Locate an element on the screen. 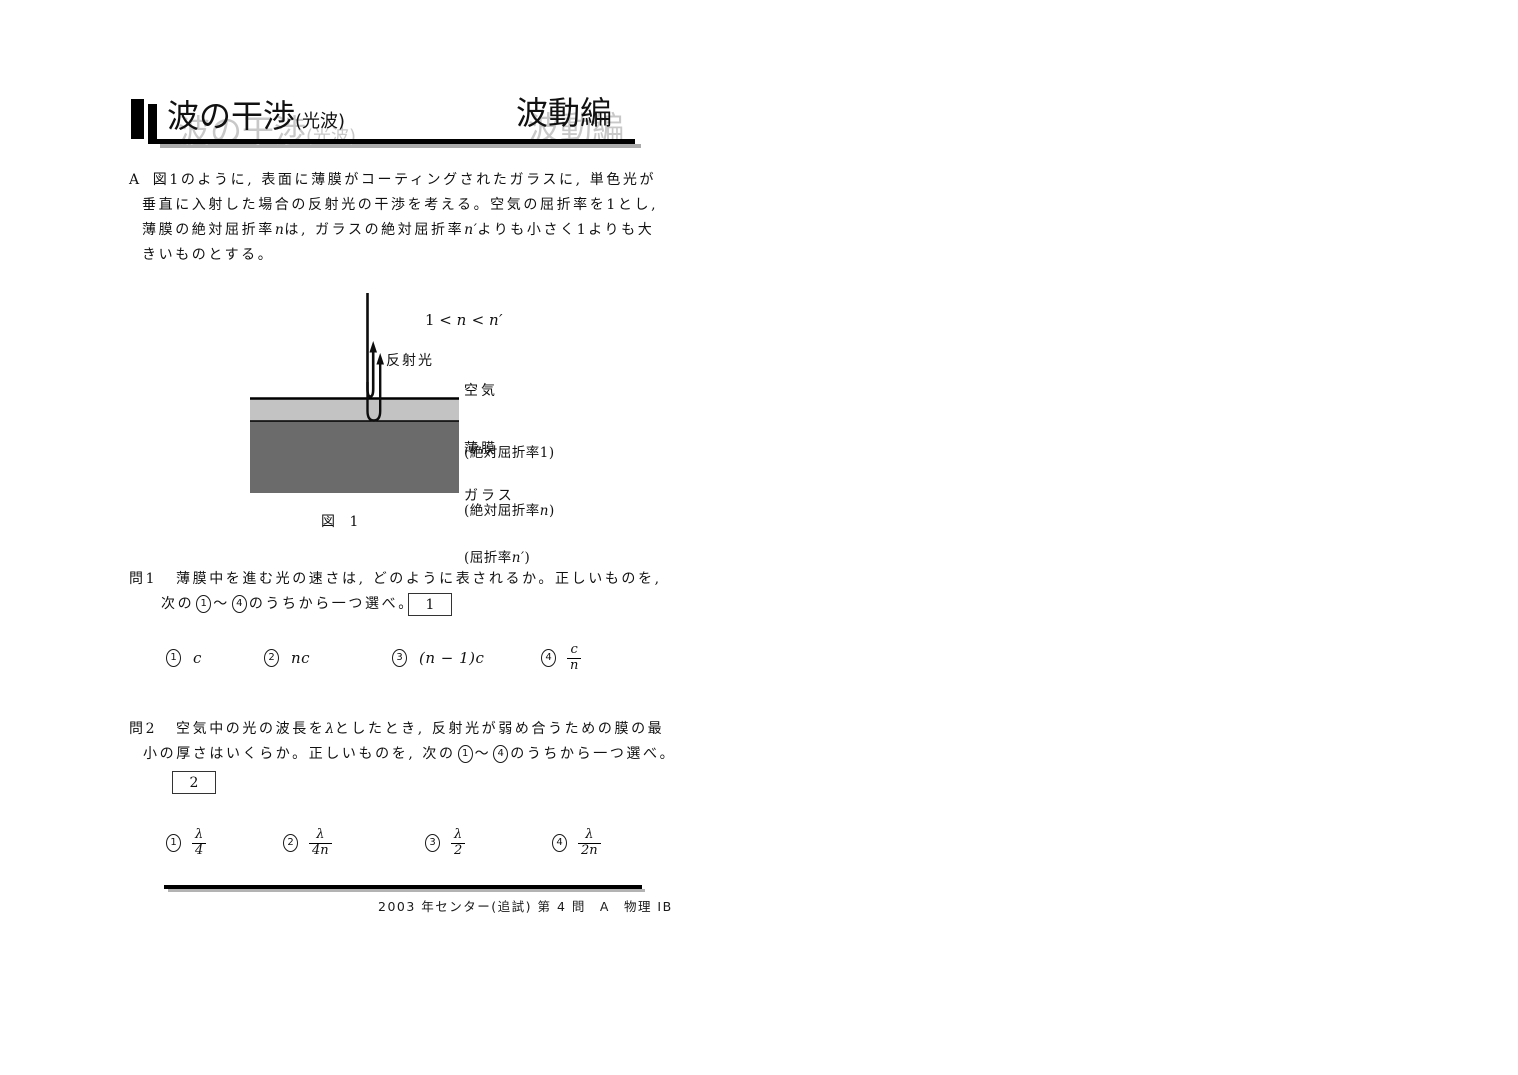 The height and width of the screenshot is (1075, 1518). air-label: 空気 is located at coordinates (481, 391).